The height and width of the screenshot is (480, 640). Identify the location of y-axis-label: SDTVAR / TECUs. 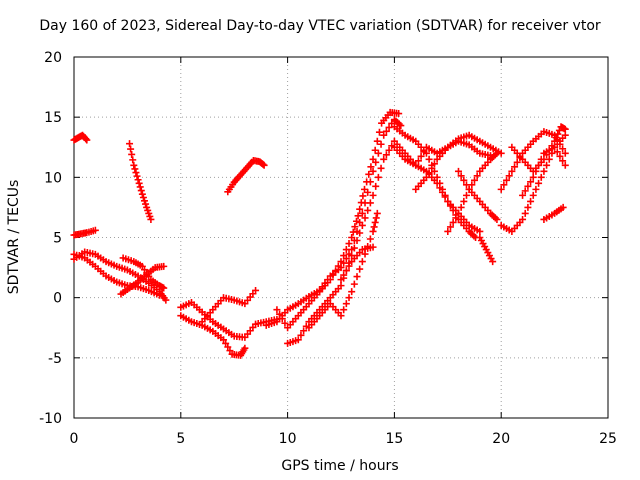
(14, 237).